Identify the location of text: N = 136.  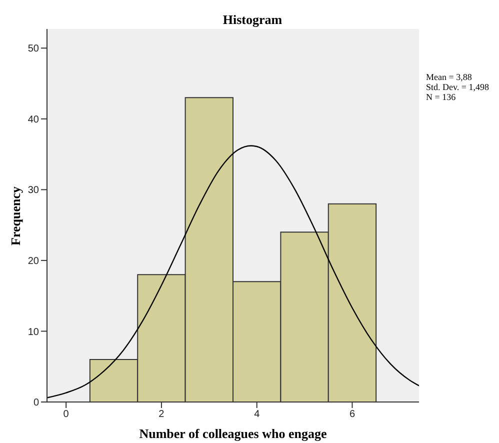
(441, 97).